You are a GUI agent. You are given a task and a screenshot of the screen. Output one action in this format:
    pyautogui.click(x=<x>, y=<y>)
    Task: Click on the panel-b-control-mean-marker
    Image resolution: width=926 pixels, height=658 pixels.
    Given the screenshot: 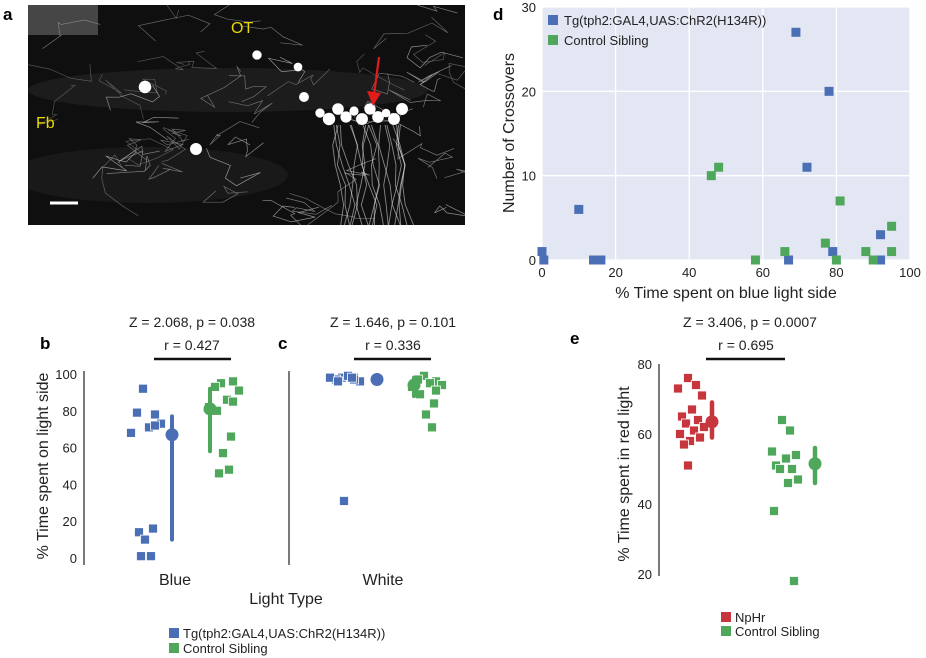 What is the action you would take?
    pyautogui.click(x=210, y=409)
    